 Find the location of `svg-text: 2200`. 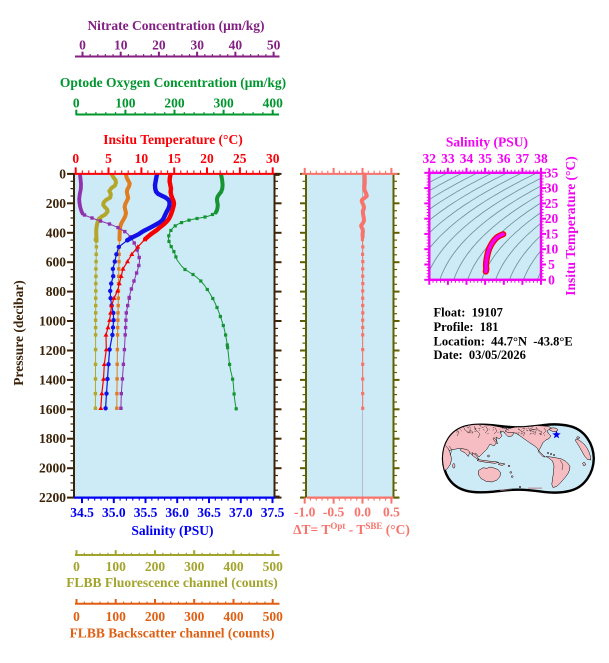

svg-text: 2200 is located at coordinates (52, 497).